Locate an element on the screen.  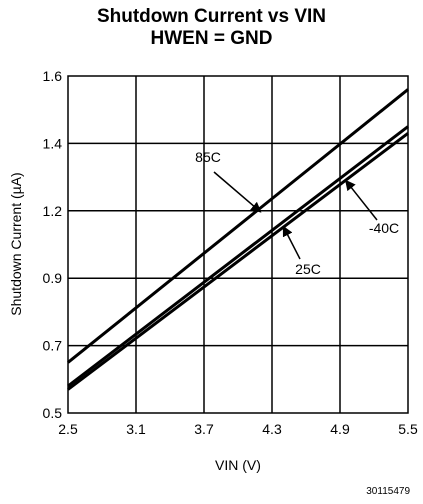
x-tick-label: 3.7 is located at coordinates (204, 429).